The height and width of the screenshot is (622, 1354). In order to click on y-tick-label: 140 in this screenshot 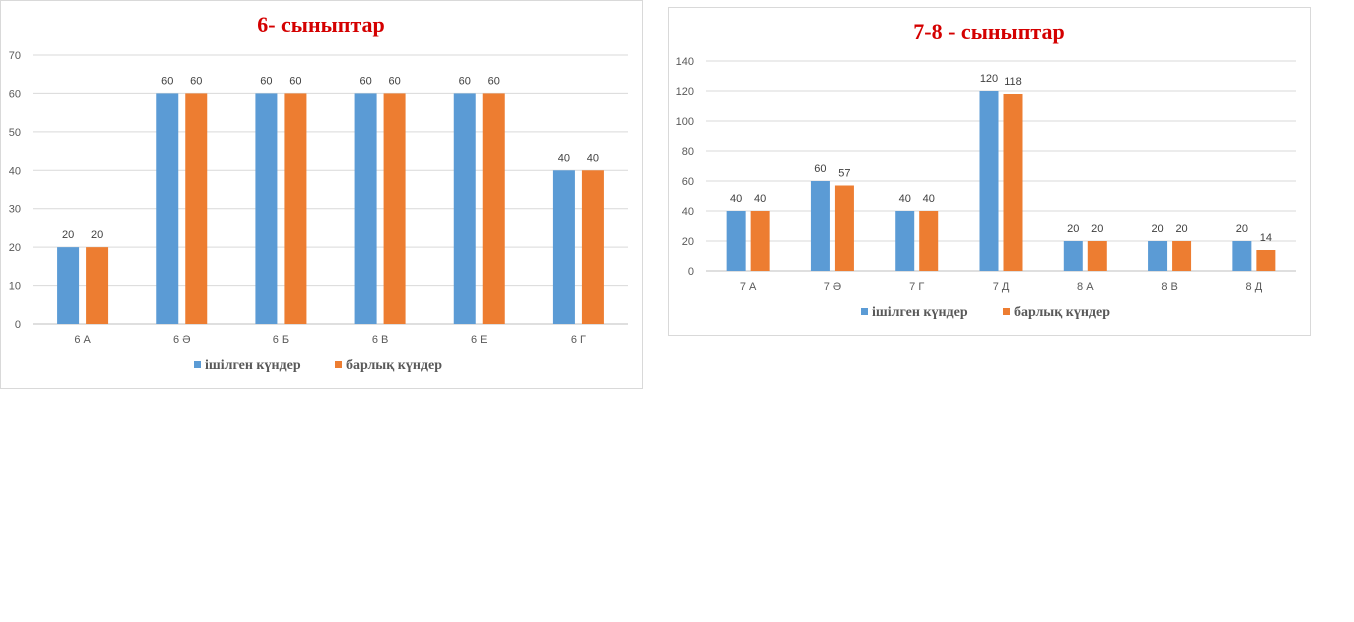, I will do `click(685, 62)`.